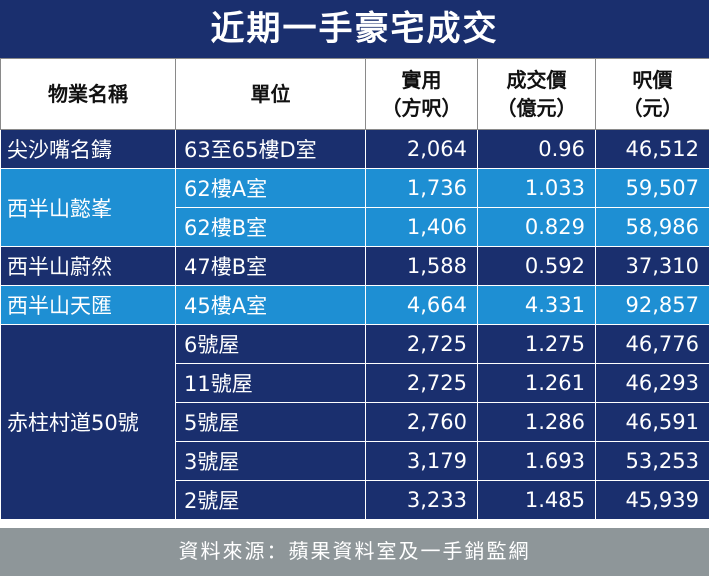  I want to click on psf-cell: 45,939, so click(652, 500).